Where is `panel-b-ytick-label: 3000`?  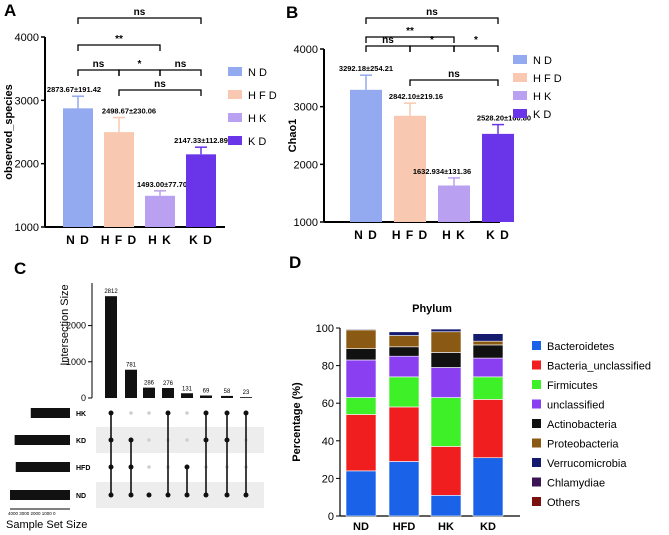
panel-b-ytick-label: 3000 is located at coordinates (306, 108).